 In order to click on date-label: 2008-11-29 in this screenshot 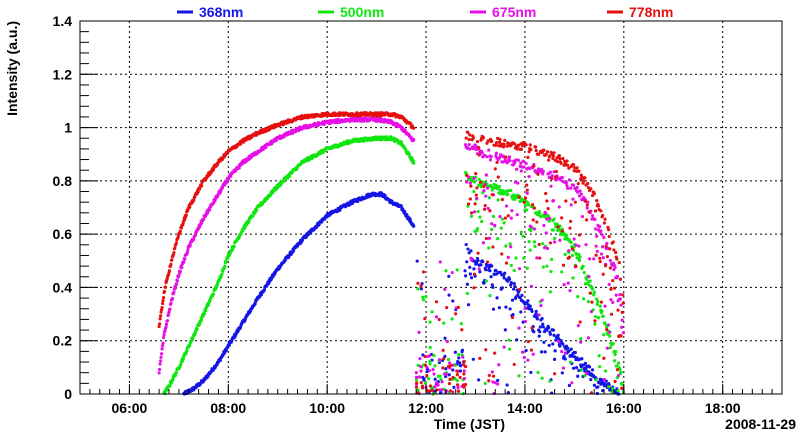, I will do `click(760, 424)`.